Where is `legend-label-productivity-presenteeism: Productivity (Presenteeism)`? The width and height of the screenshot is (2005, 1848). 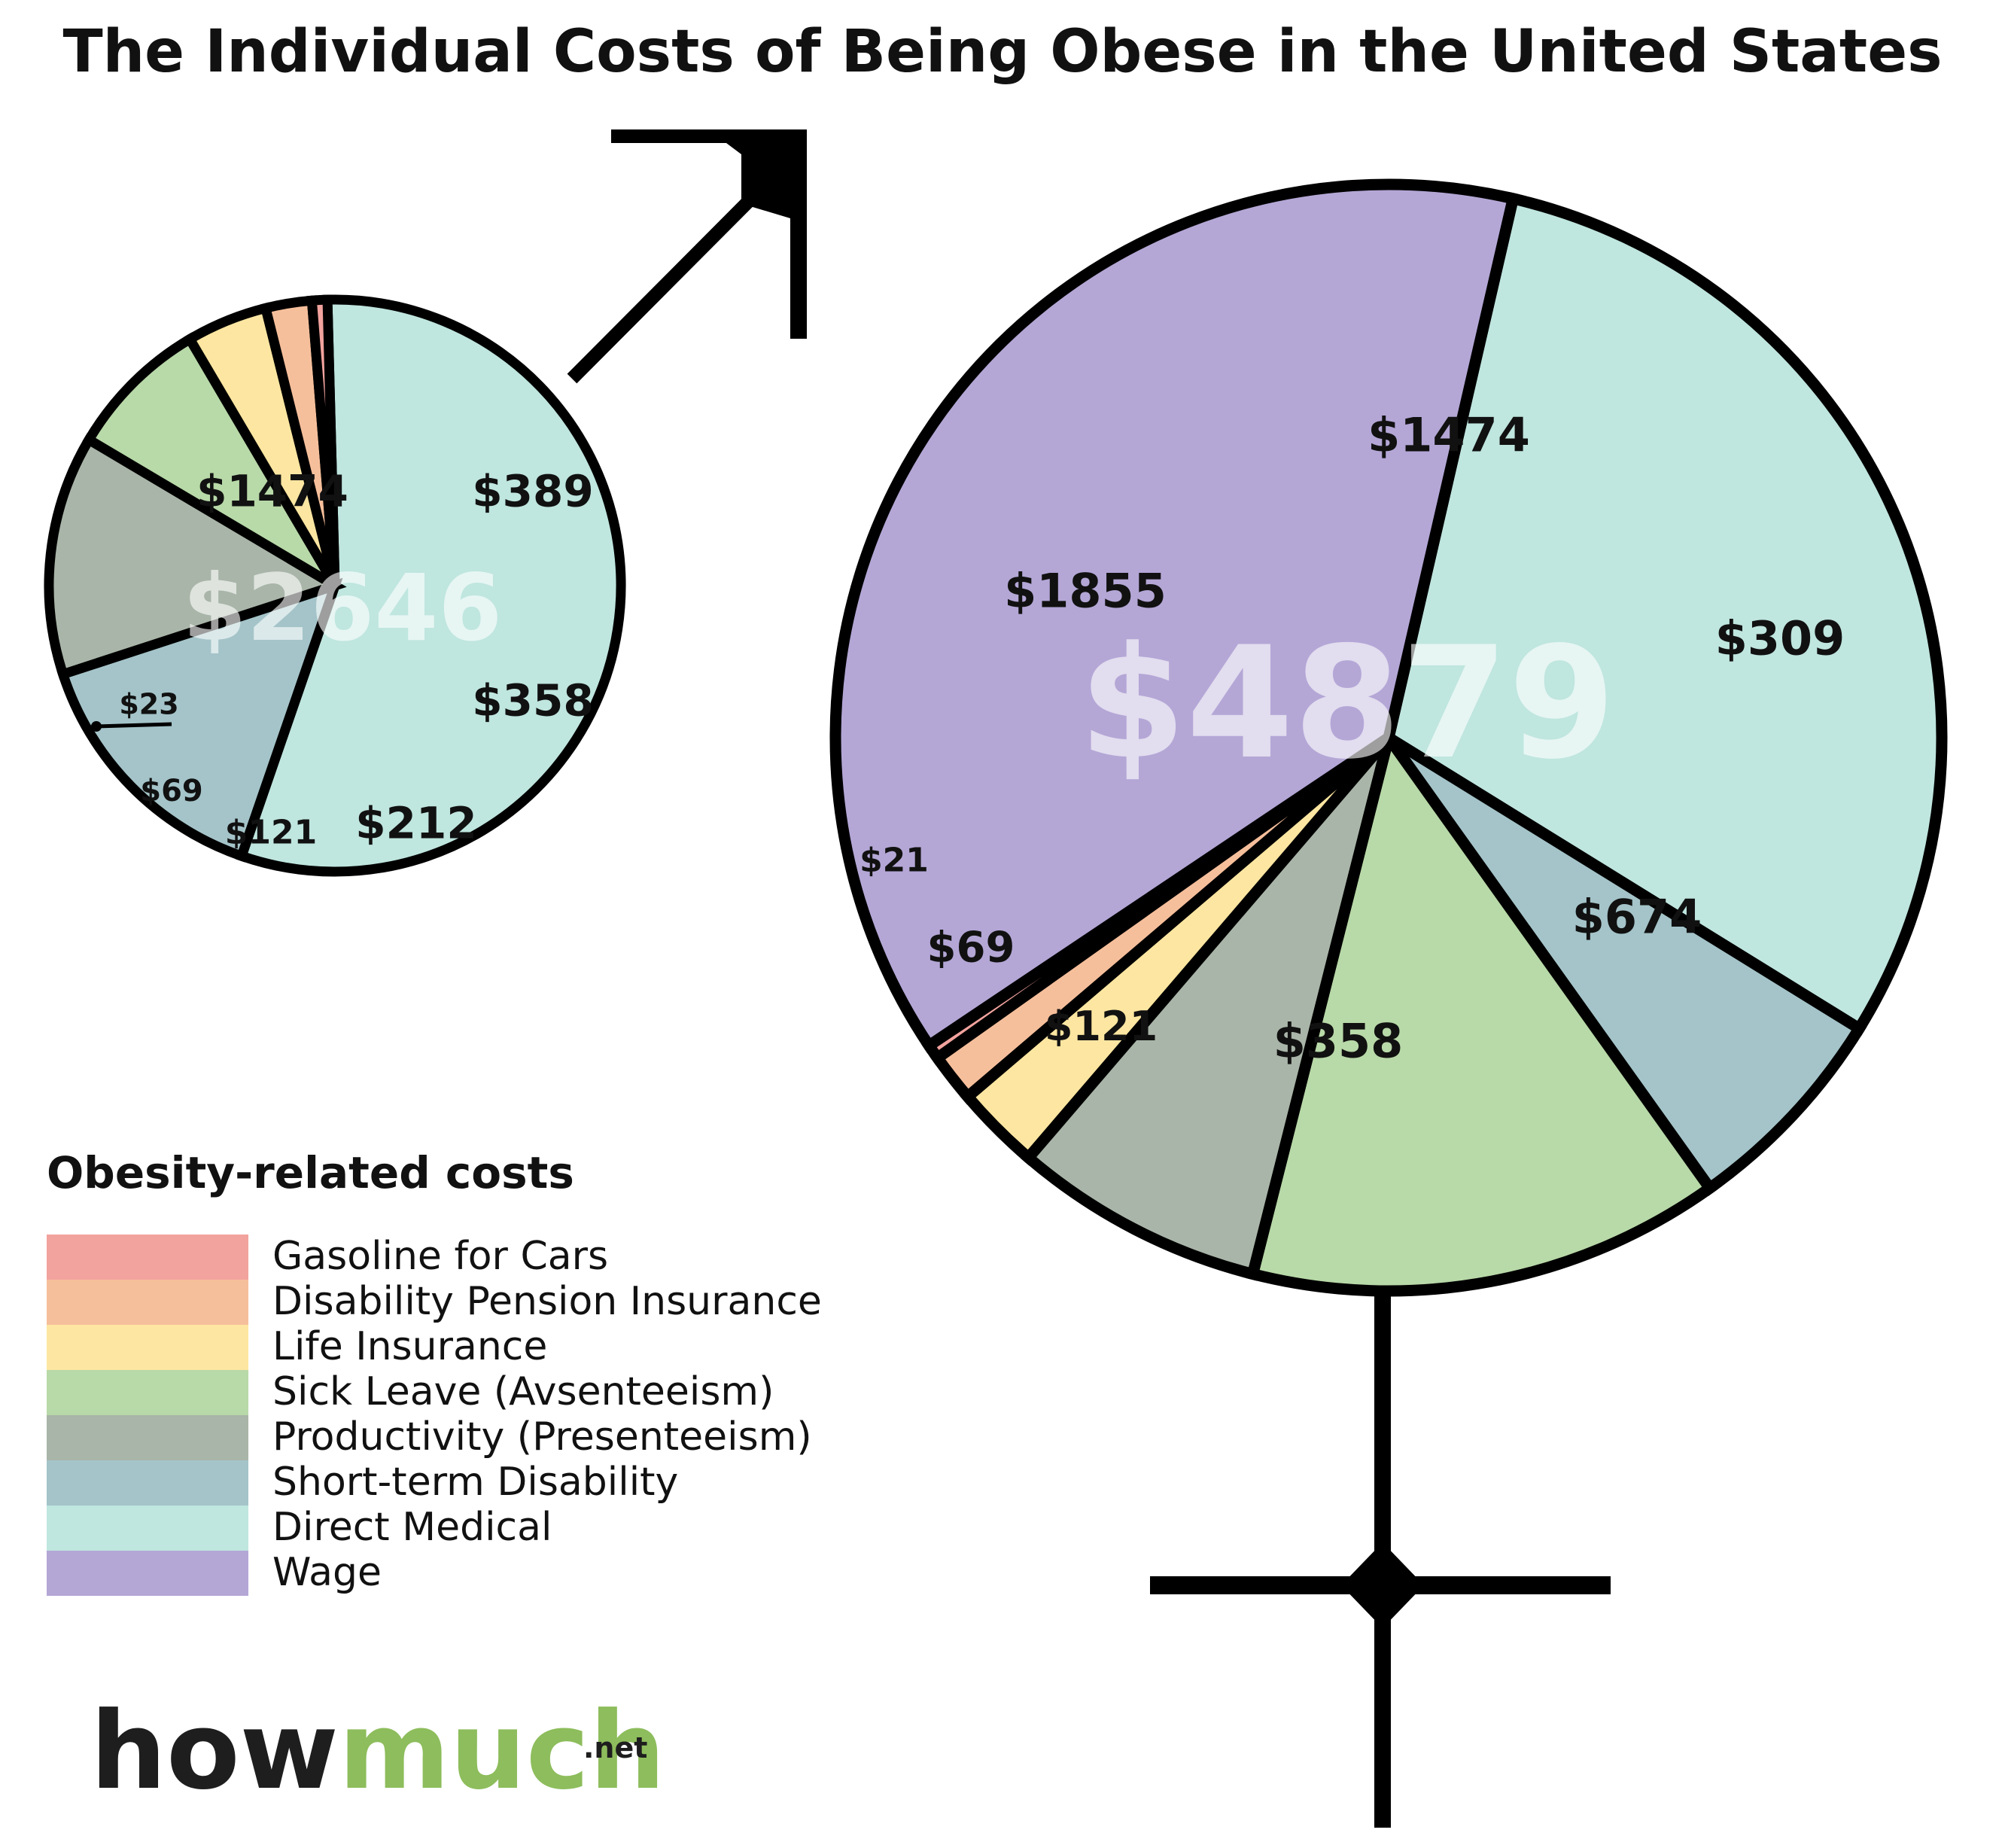
legend-label-productivity-presenteeism: Productivity (Presenteeism) is located at coordinates (542, 1437).